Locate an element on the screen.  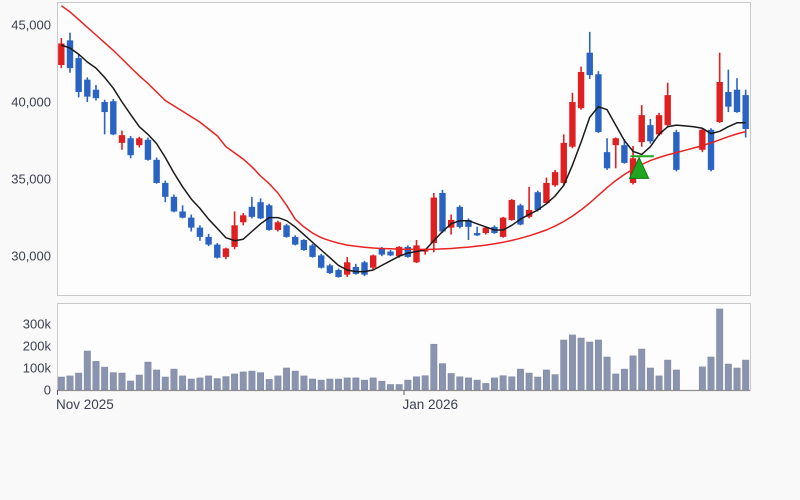
x-axis-label: Jan 2026 is located at coordinates (431, 404).